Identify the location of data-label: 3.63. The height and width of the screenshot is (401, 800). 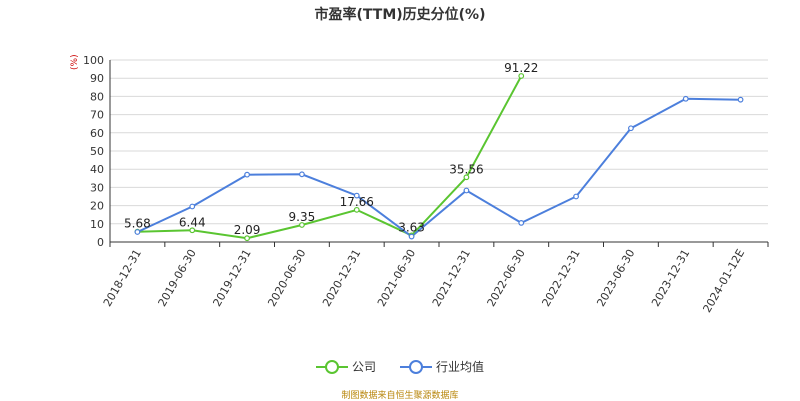
(411, 227).